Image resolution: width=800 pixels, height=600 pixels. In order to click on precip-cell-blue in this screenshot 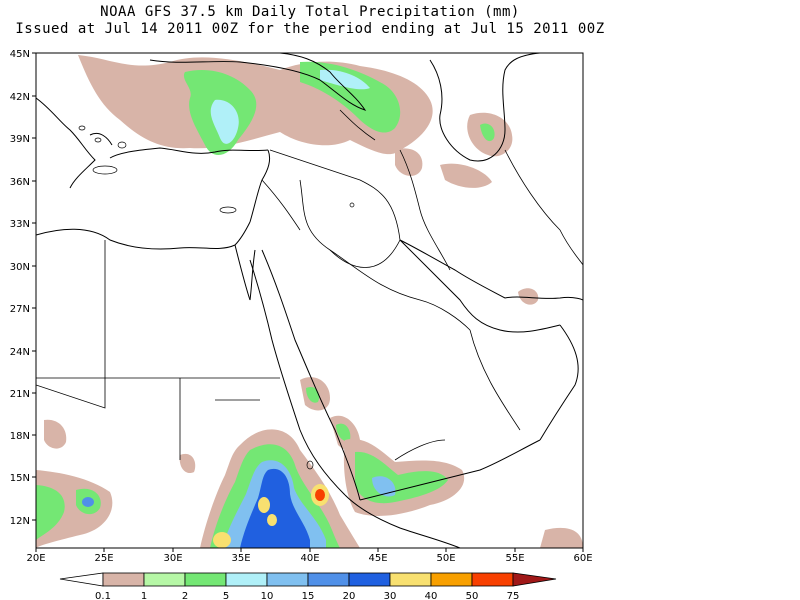, I will do `click(88, 502)`.